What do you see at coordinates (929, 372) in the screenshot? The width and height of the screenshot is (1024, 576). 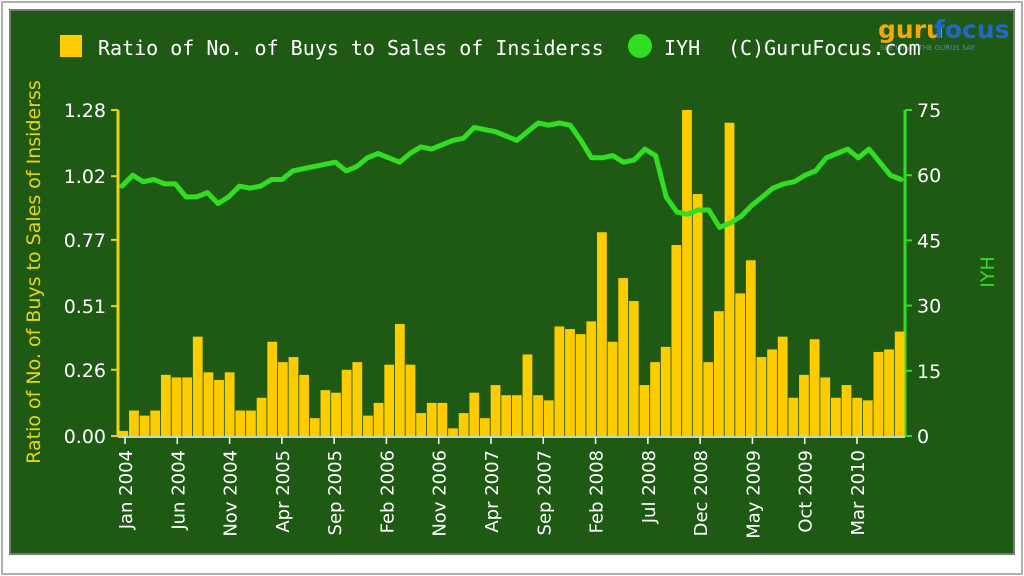 I see `right-tick-label: 15` at bounding box center [929, 372].